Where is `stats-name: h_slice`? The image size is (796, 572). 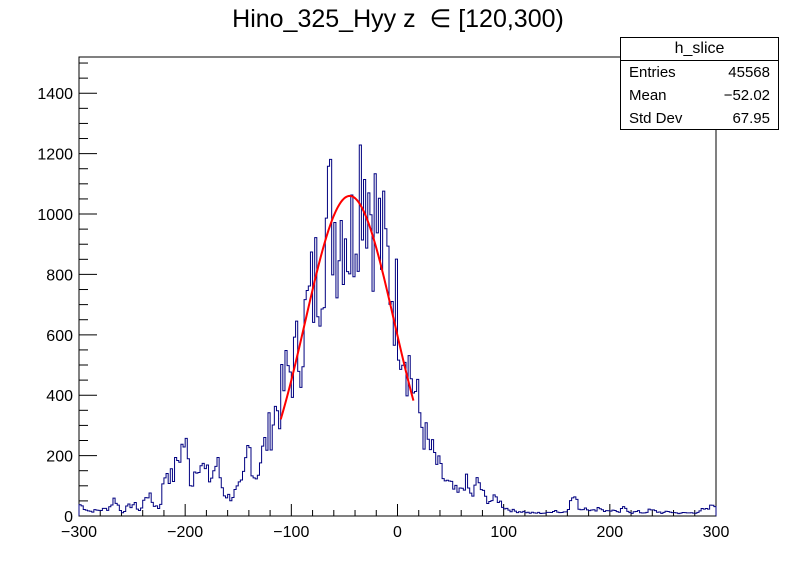 stats-name: h_slice is located at coordinates (699, 49).